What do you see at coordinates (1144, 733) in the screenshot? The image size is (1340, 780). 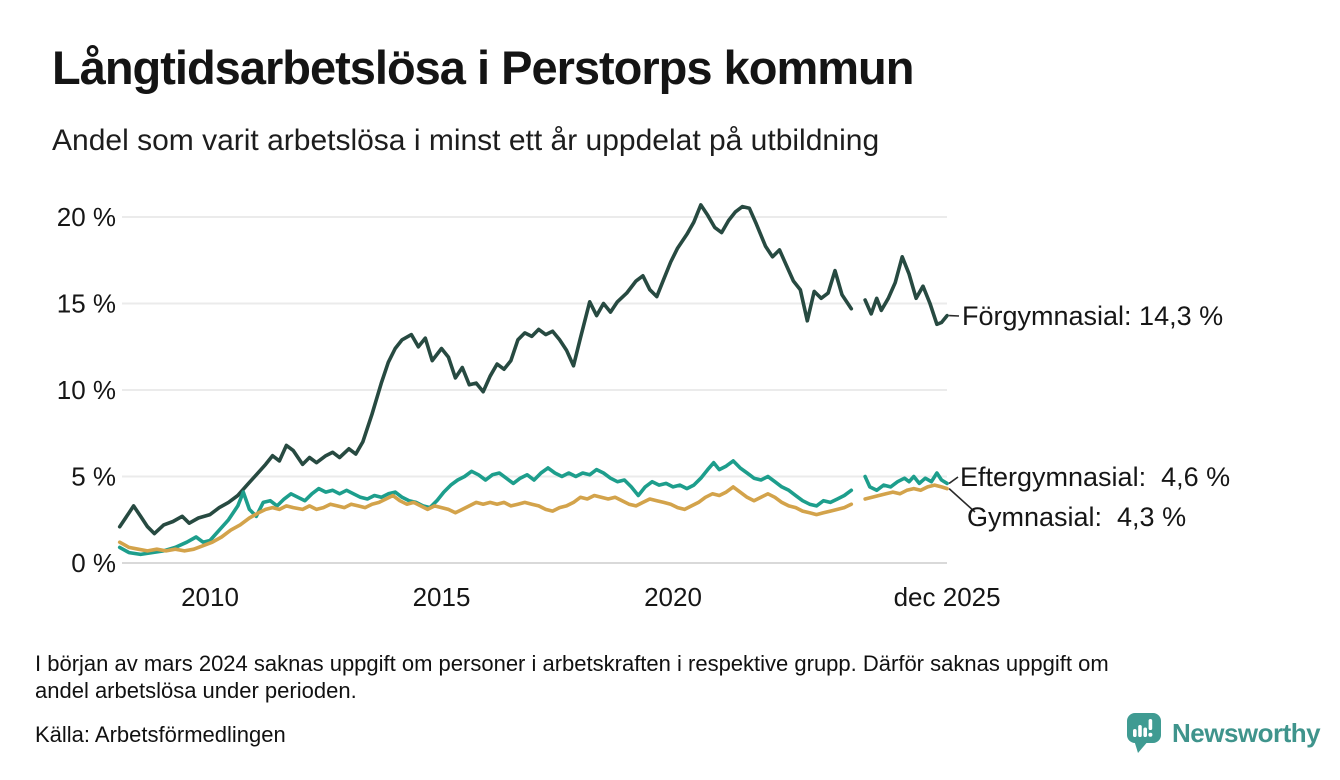 I see `newsworthy-bubble-chart-icon` at bounding box center [1144, 733].